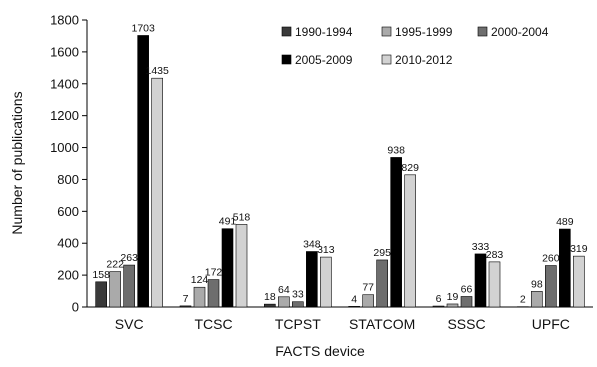 This screenshot has width=597, height=367. What do you see at coordinates (143, 28) in the screenshot?
I see `data-label: 1703` at bounding box center [143, 28].